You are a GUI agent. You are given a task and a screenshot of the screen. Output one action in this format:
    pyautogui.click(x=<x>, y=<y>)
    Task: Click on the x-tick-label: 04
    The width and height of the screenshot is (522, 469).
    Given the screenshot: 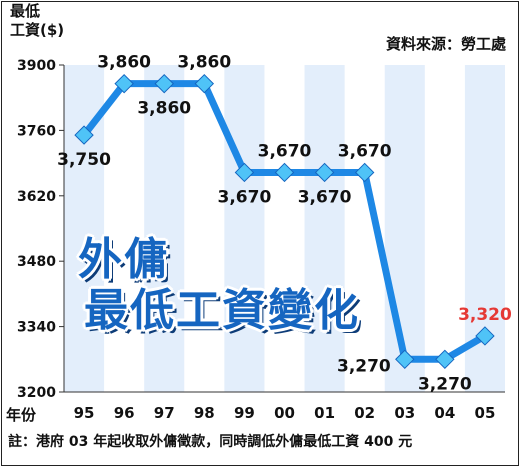 What is the action you would take?
    pyautogui.click(x=444, y=413)
    